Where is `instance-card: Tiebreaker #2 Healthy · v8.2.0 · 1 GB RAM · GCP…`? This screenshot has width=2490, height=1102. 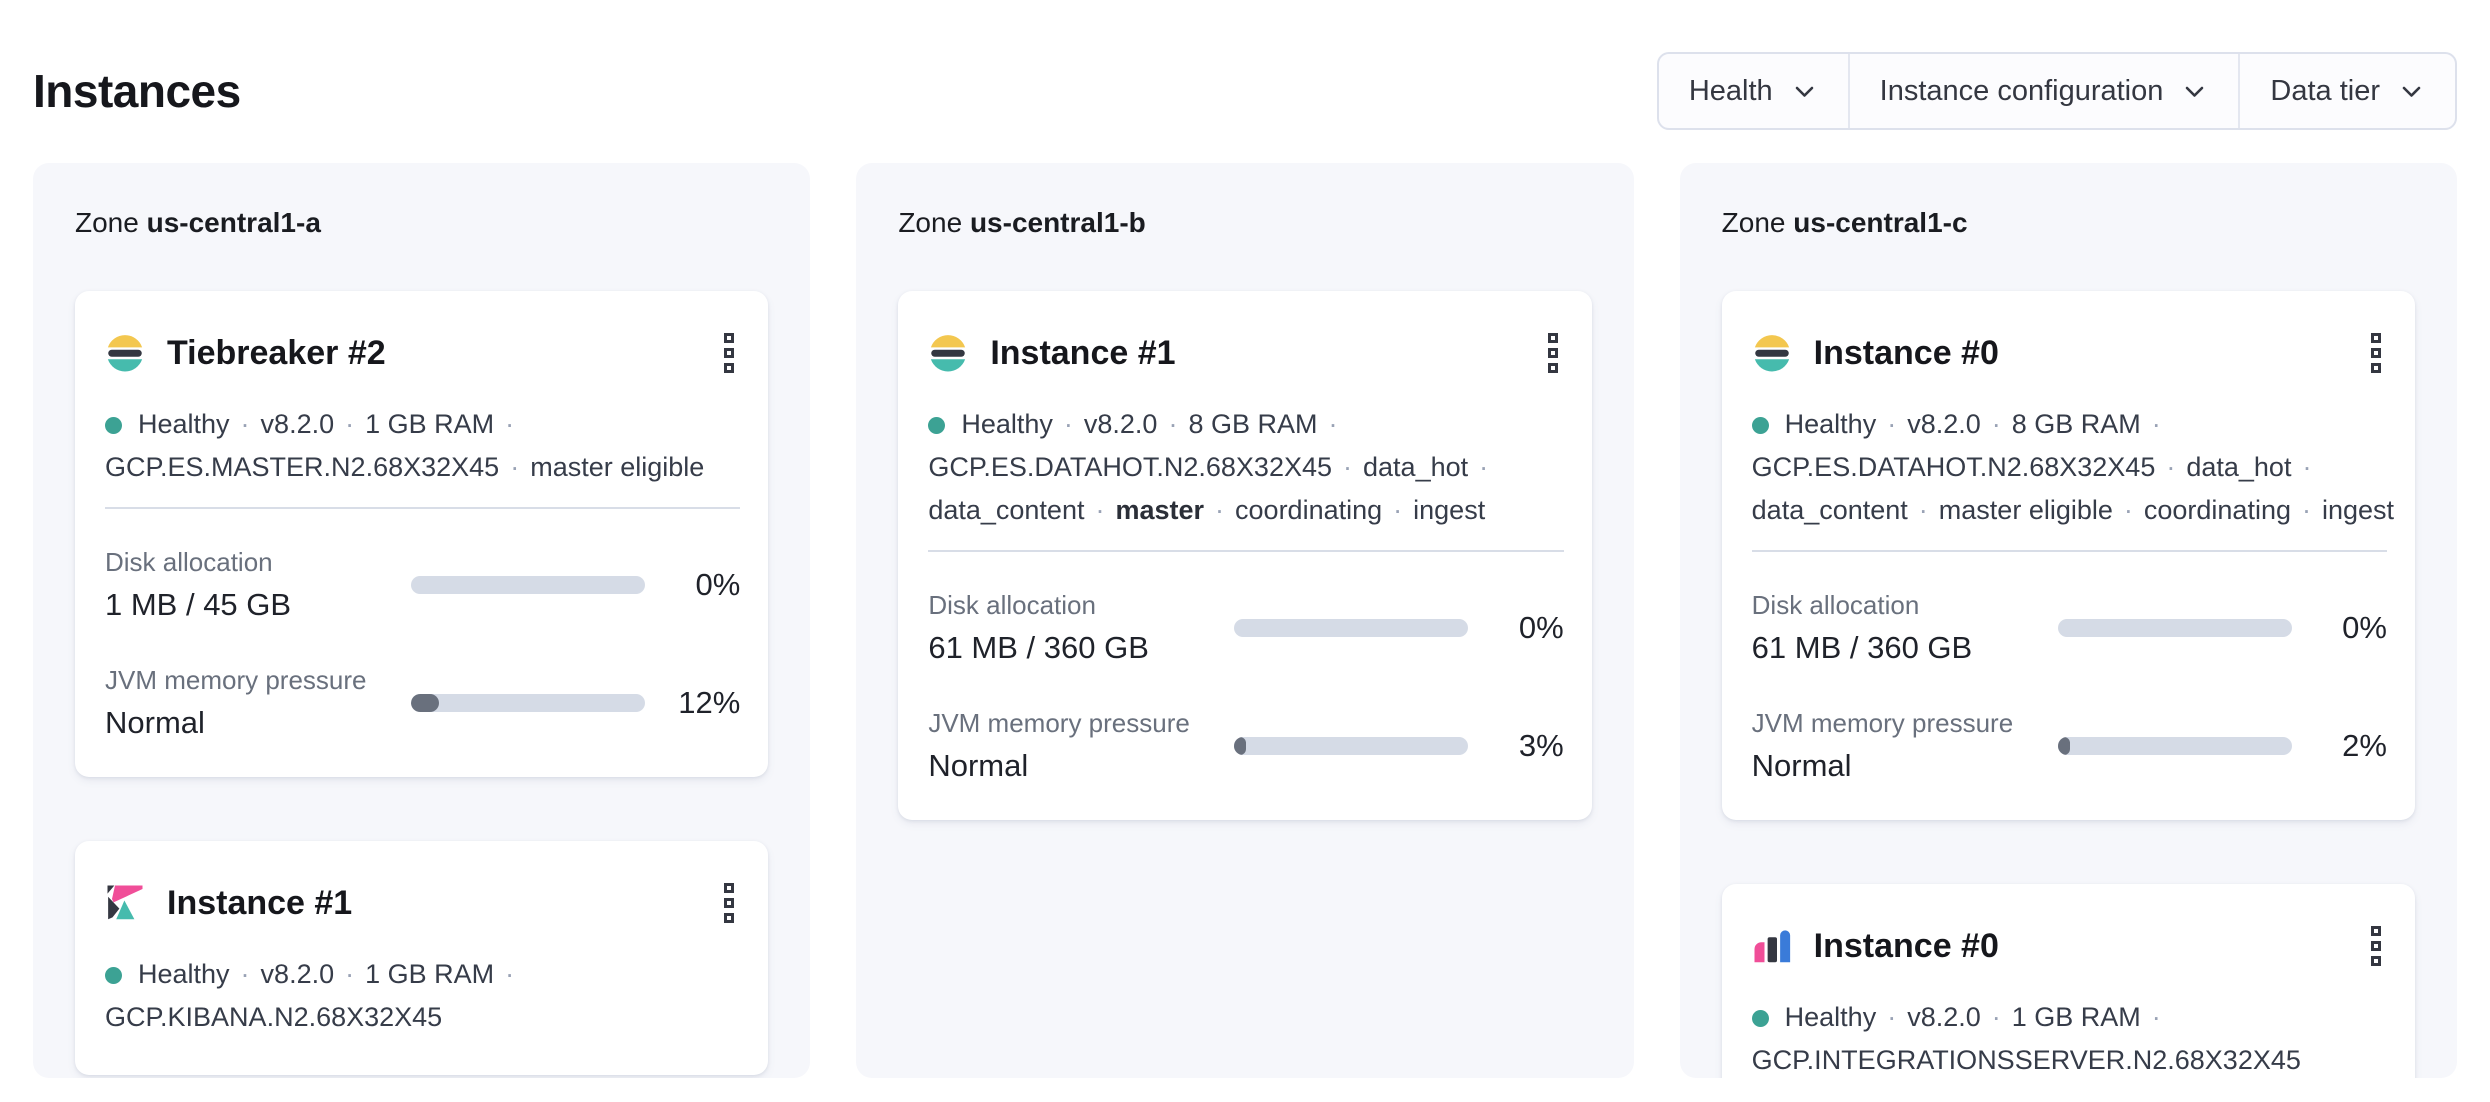 instance-card: Tiebreaker #2 Healthy · v8.2.0 · 1 GB RAM · GCP… is located at coordinates (422, 534).